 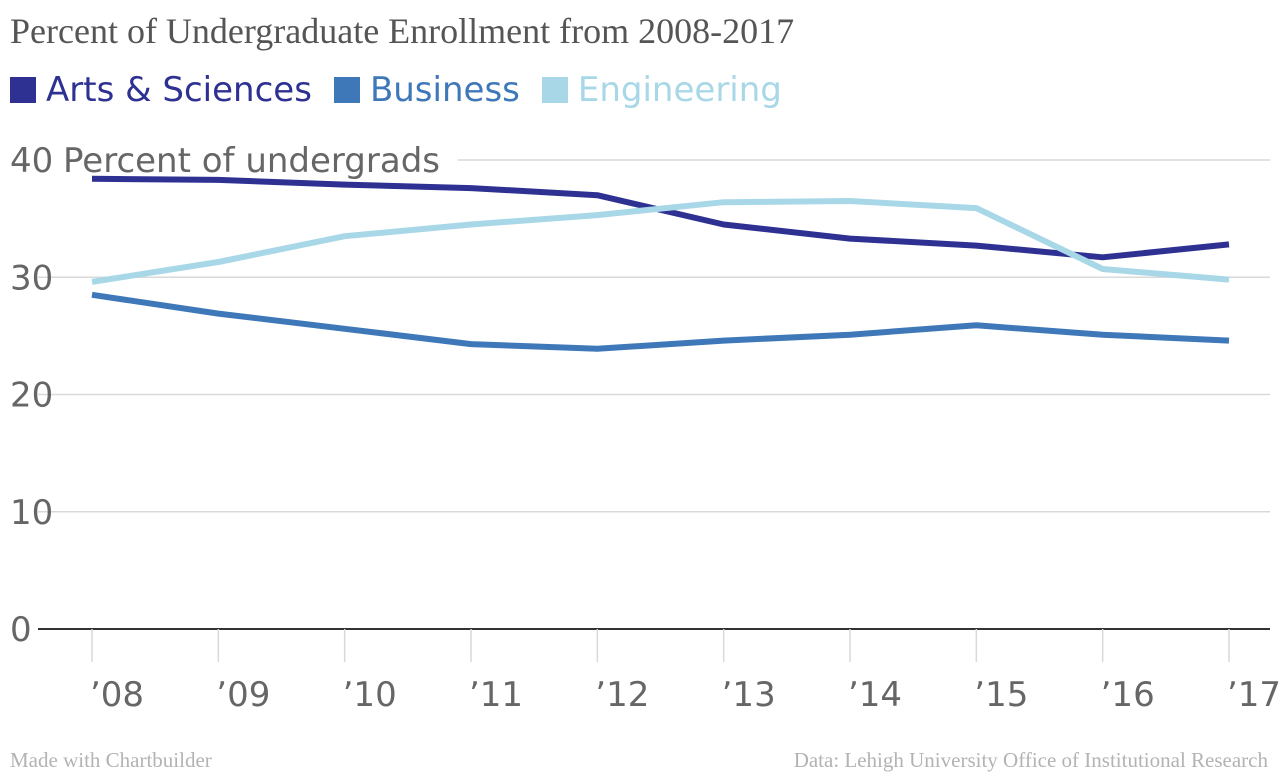 I want to click on legend-swatch-business, so click(x=346, y=90).